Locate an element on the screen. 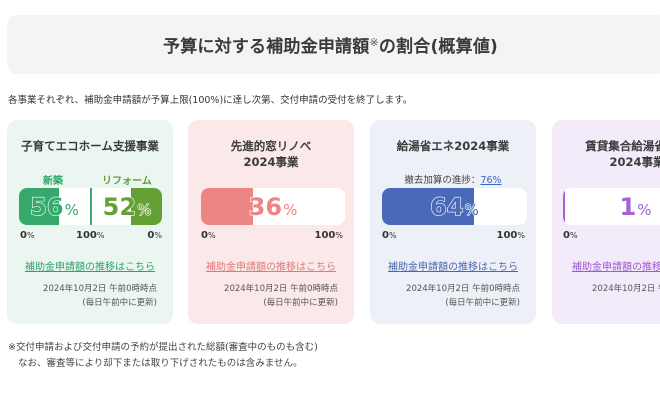  progress-bar-dual: 56% 52% is located at coordinates (90, 206).